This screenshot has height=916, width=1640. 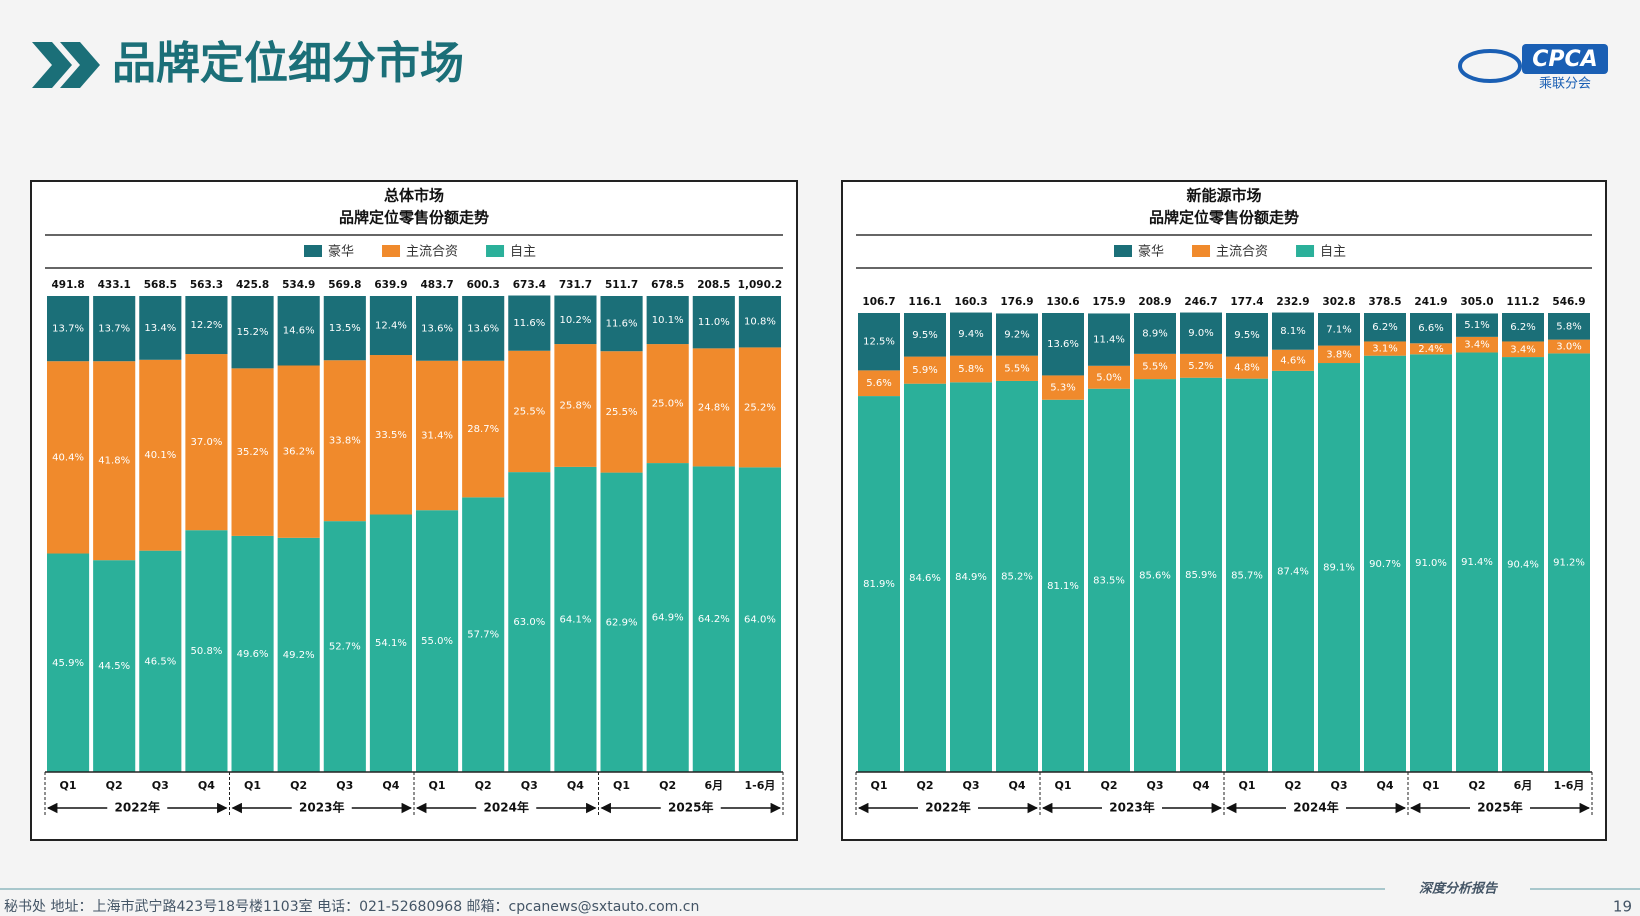 What do you see at coordinates (668, 404) in the screenshot?
I see `value-label: 25.0%` at bounding box center [668, 404].